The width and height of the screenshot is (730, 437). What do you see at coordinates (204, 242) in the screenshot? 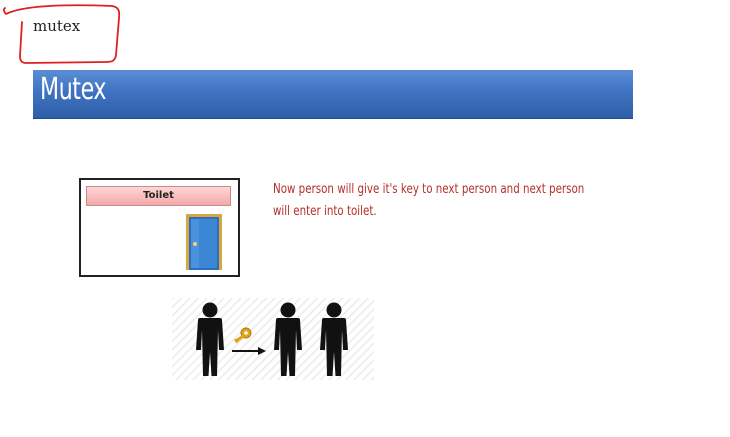
I see `door-icon` at bounding box center [204, 242].